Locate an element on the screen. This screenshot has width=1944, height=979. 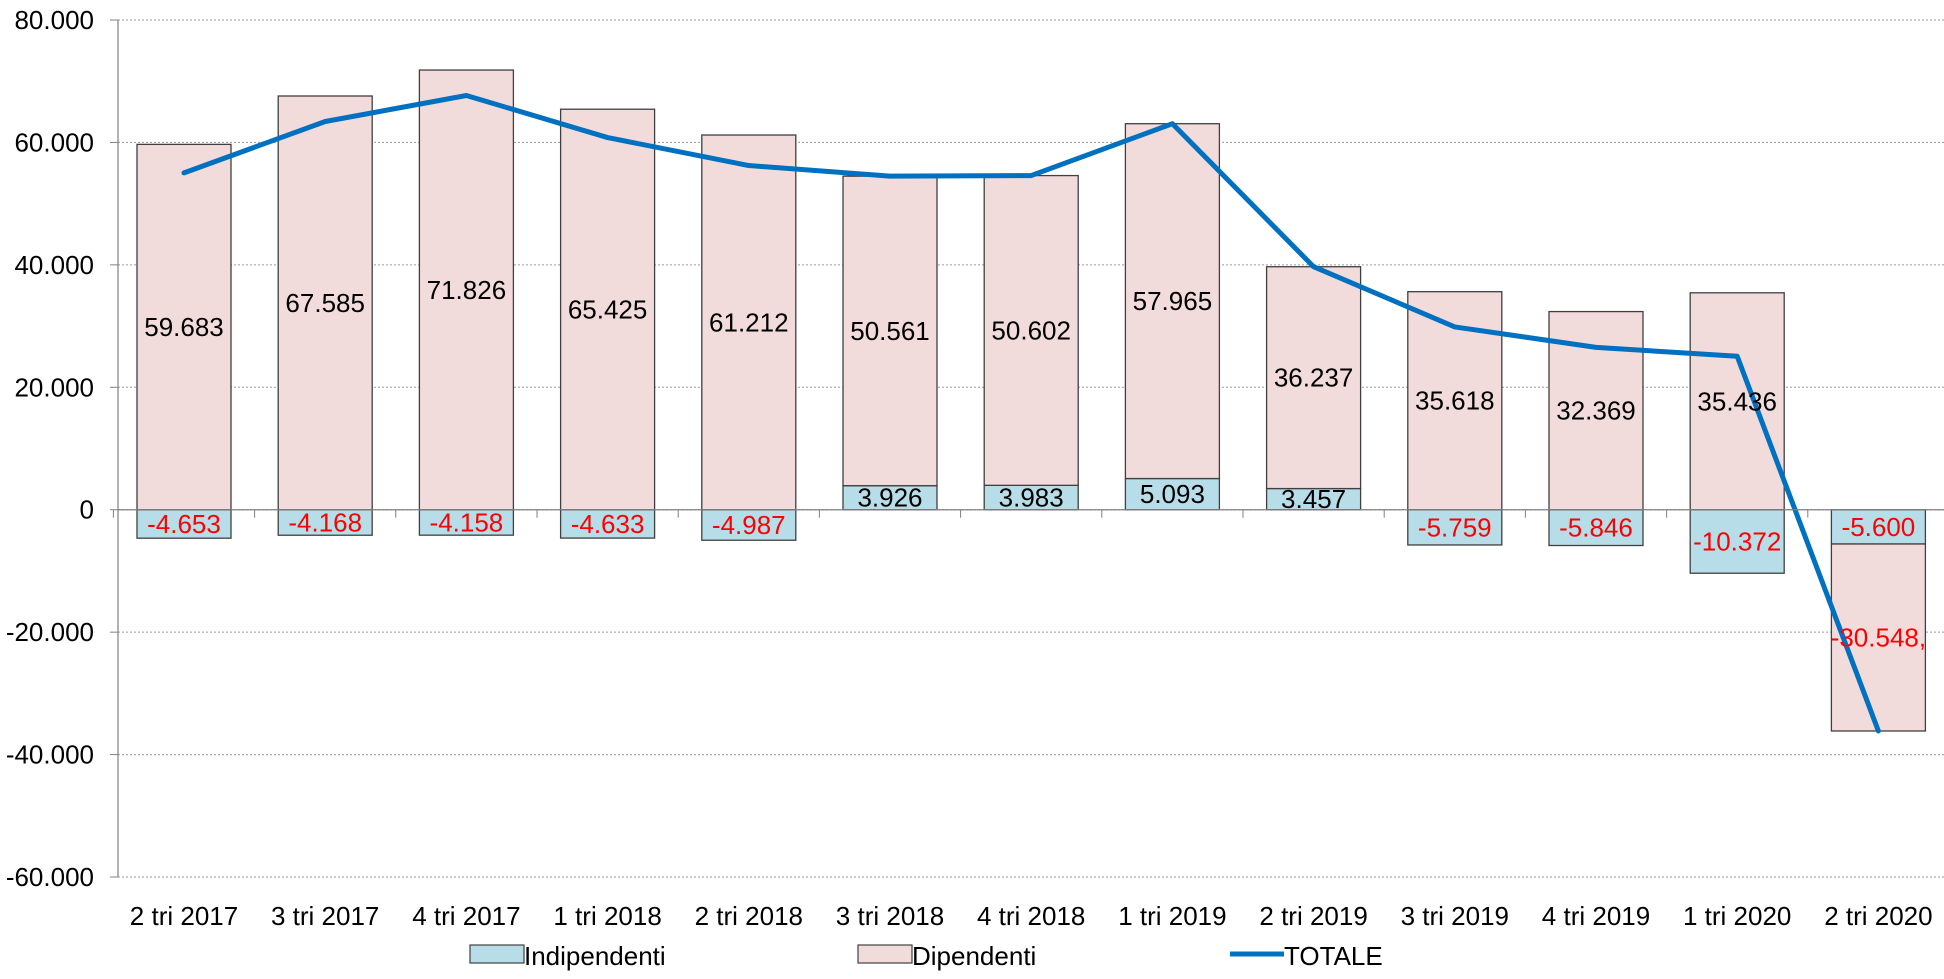
y-tick-label: 60.000 is located at coordinates (54, 142).